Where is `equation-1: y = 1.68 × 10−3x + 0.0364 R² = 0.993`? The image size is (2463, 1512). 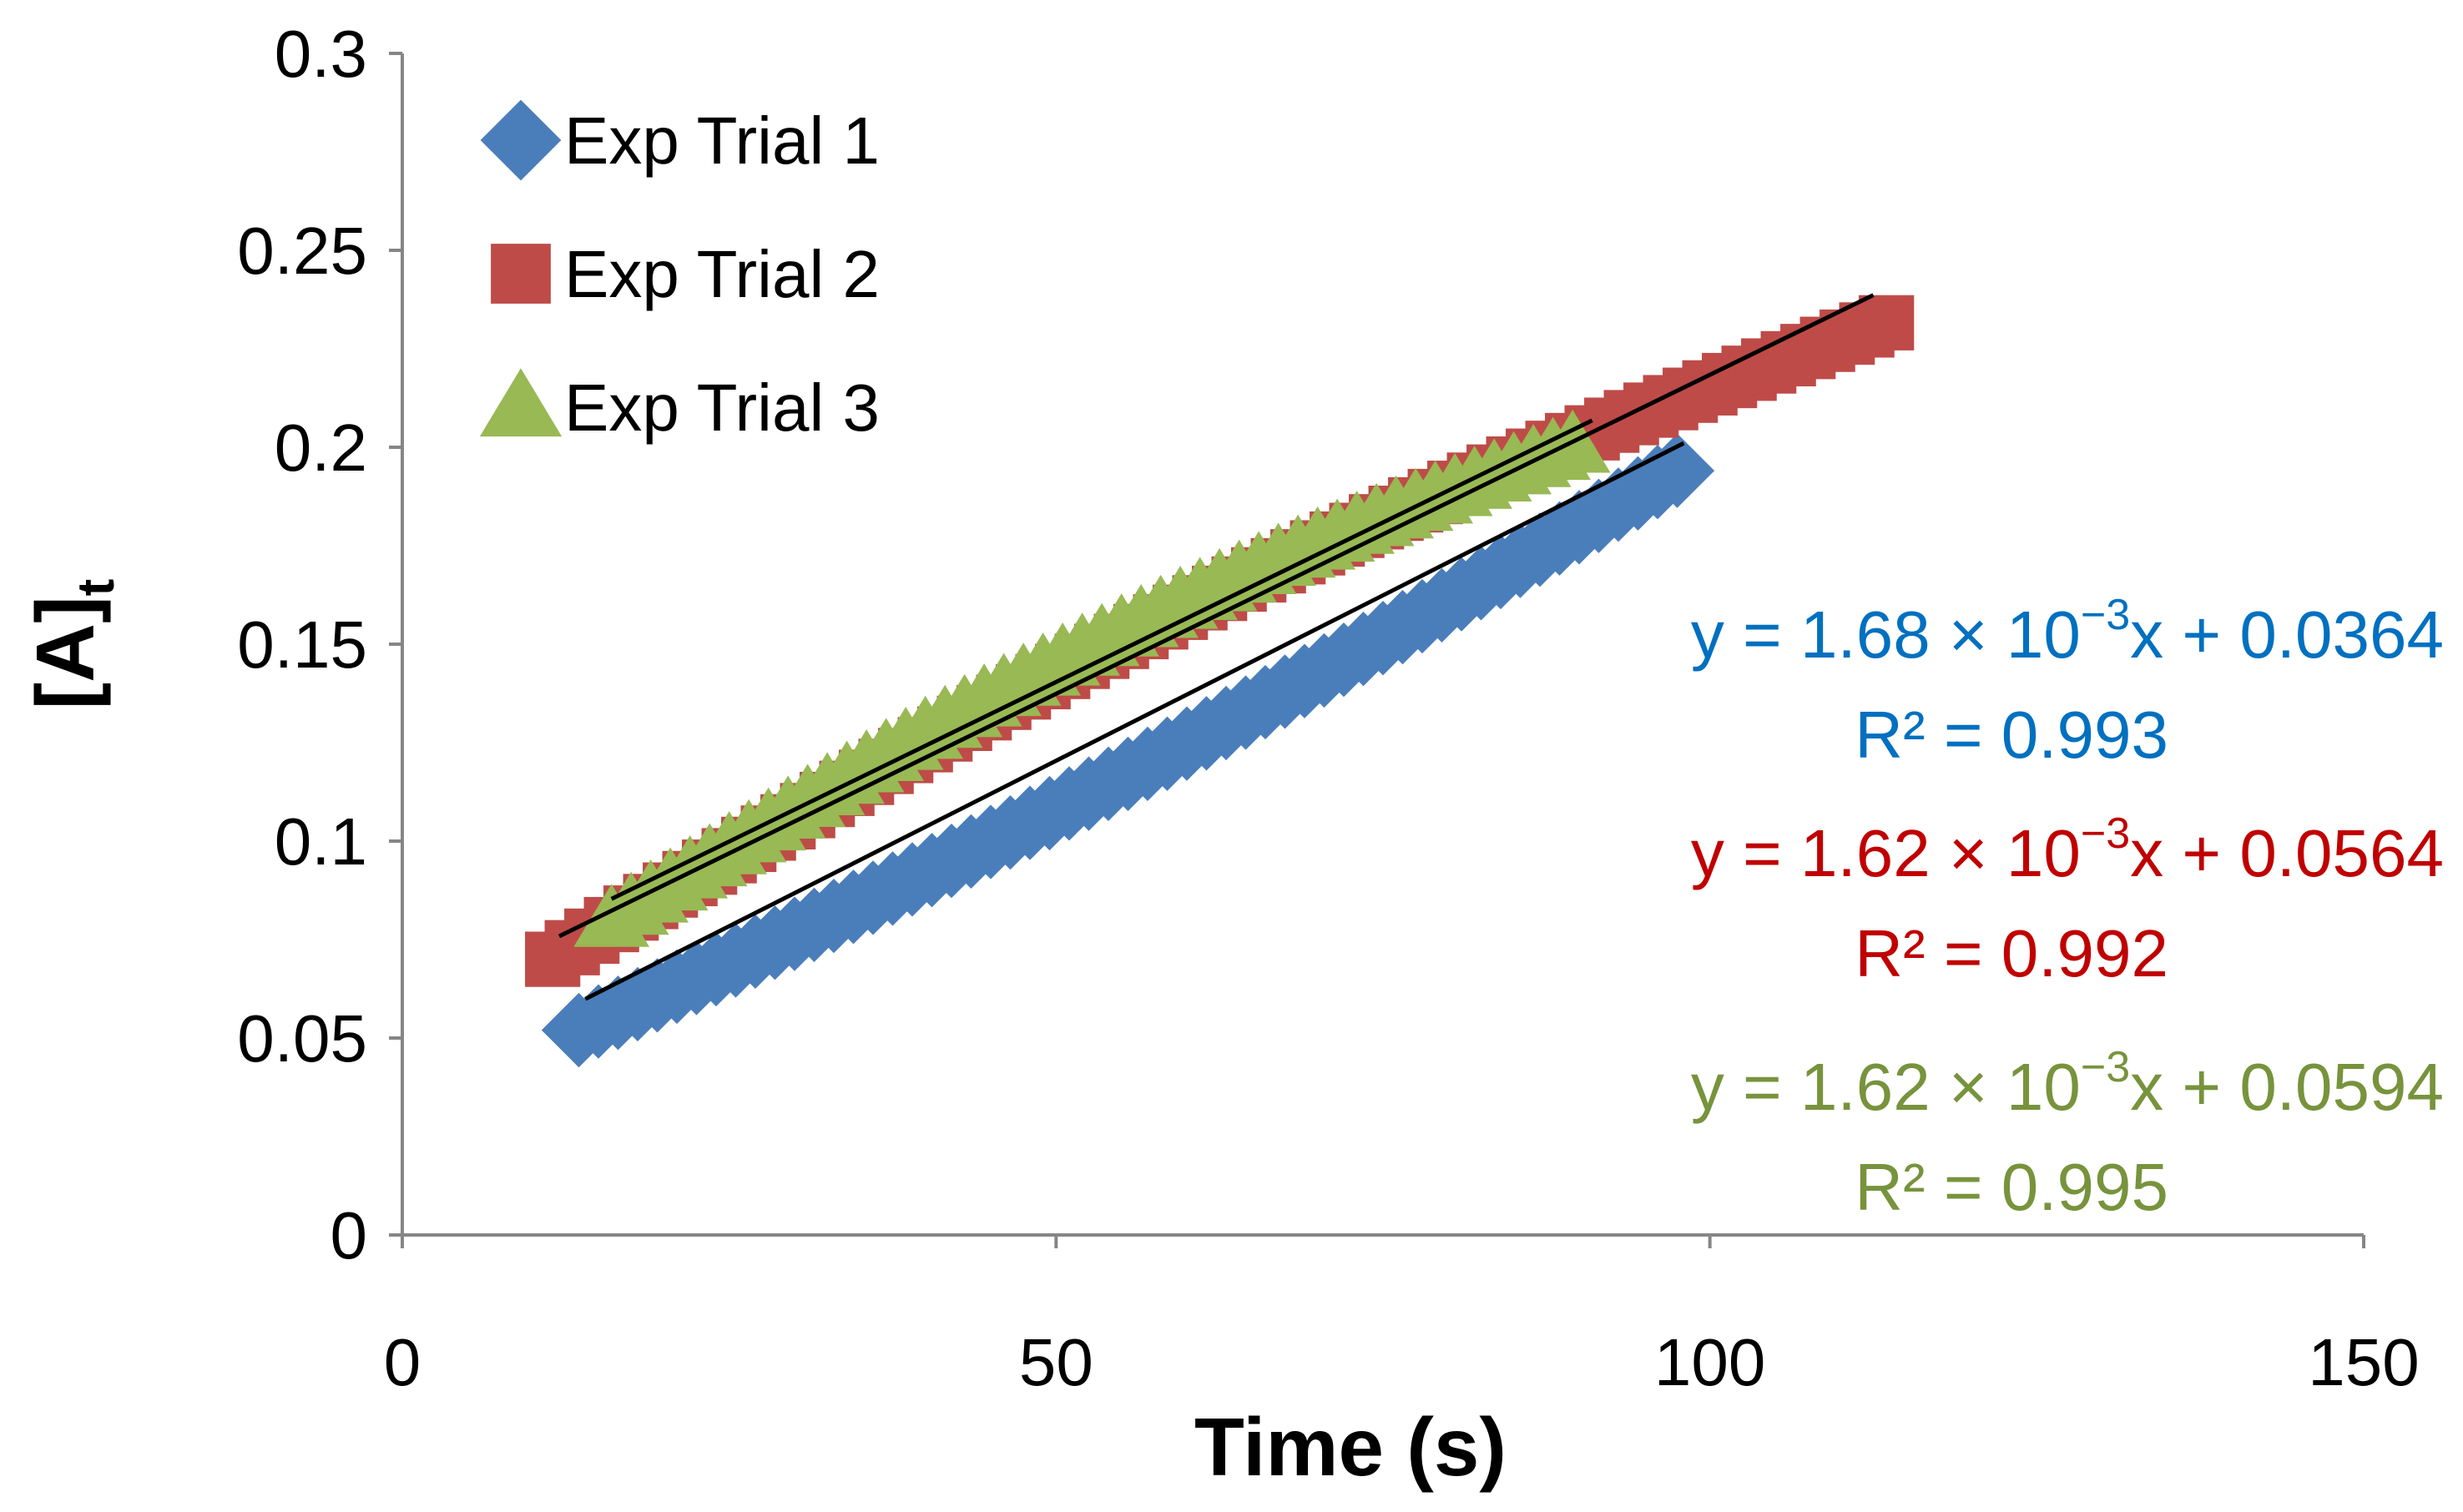 equation-1: y = 1.68 × 10−3x + 0.0364 R² = 0.993 is located at coordinates (2067, 681).